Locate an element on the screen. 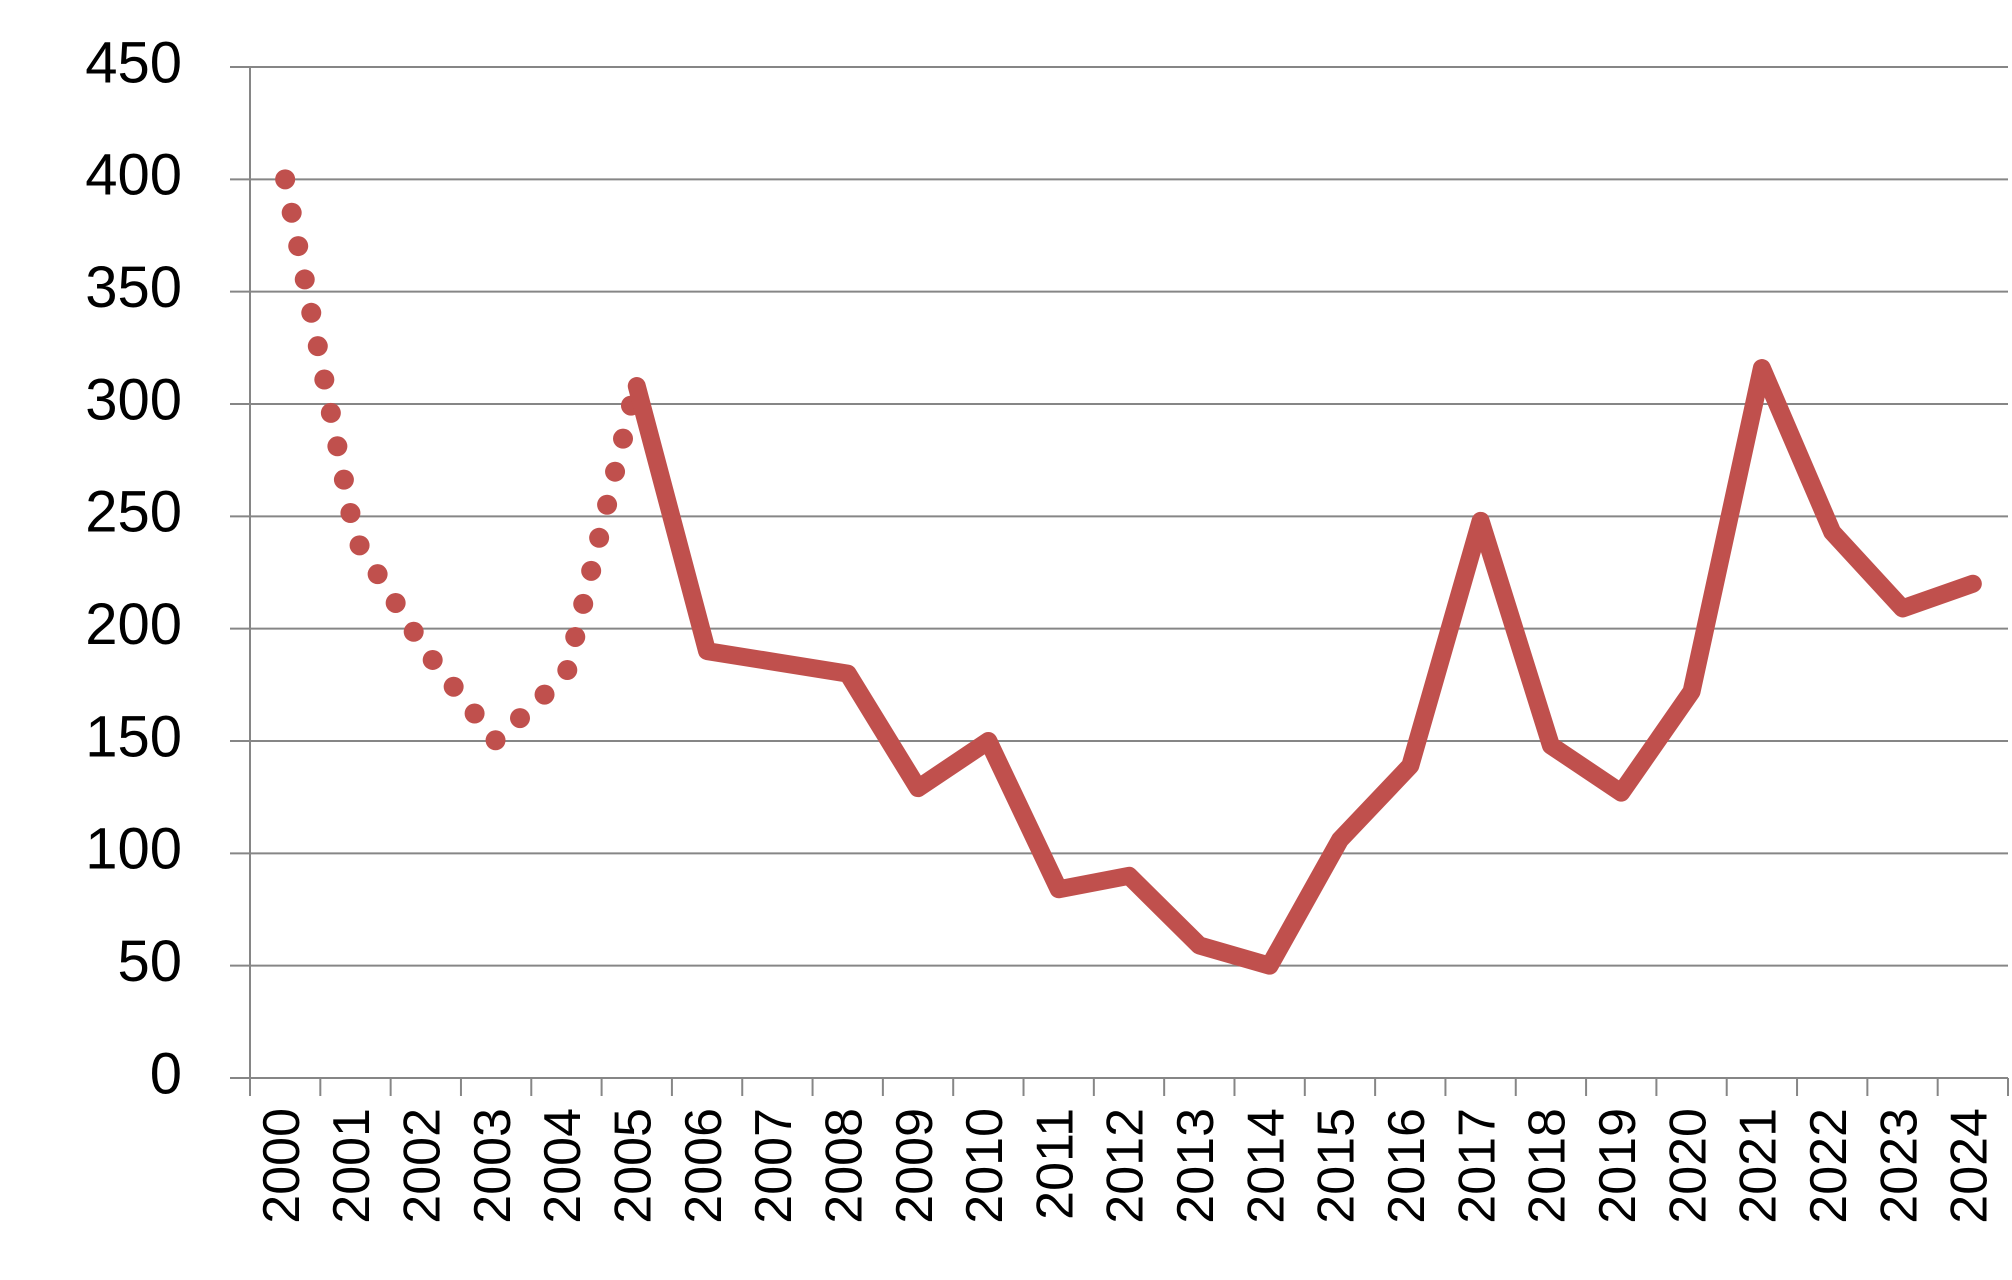  x-tick-label: 2008 is located at coordinates (844, 1166).